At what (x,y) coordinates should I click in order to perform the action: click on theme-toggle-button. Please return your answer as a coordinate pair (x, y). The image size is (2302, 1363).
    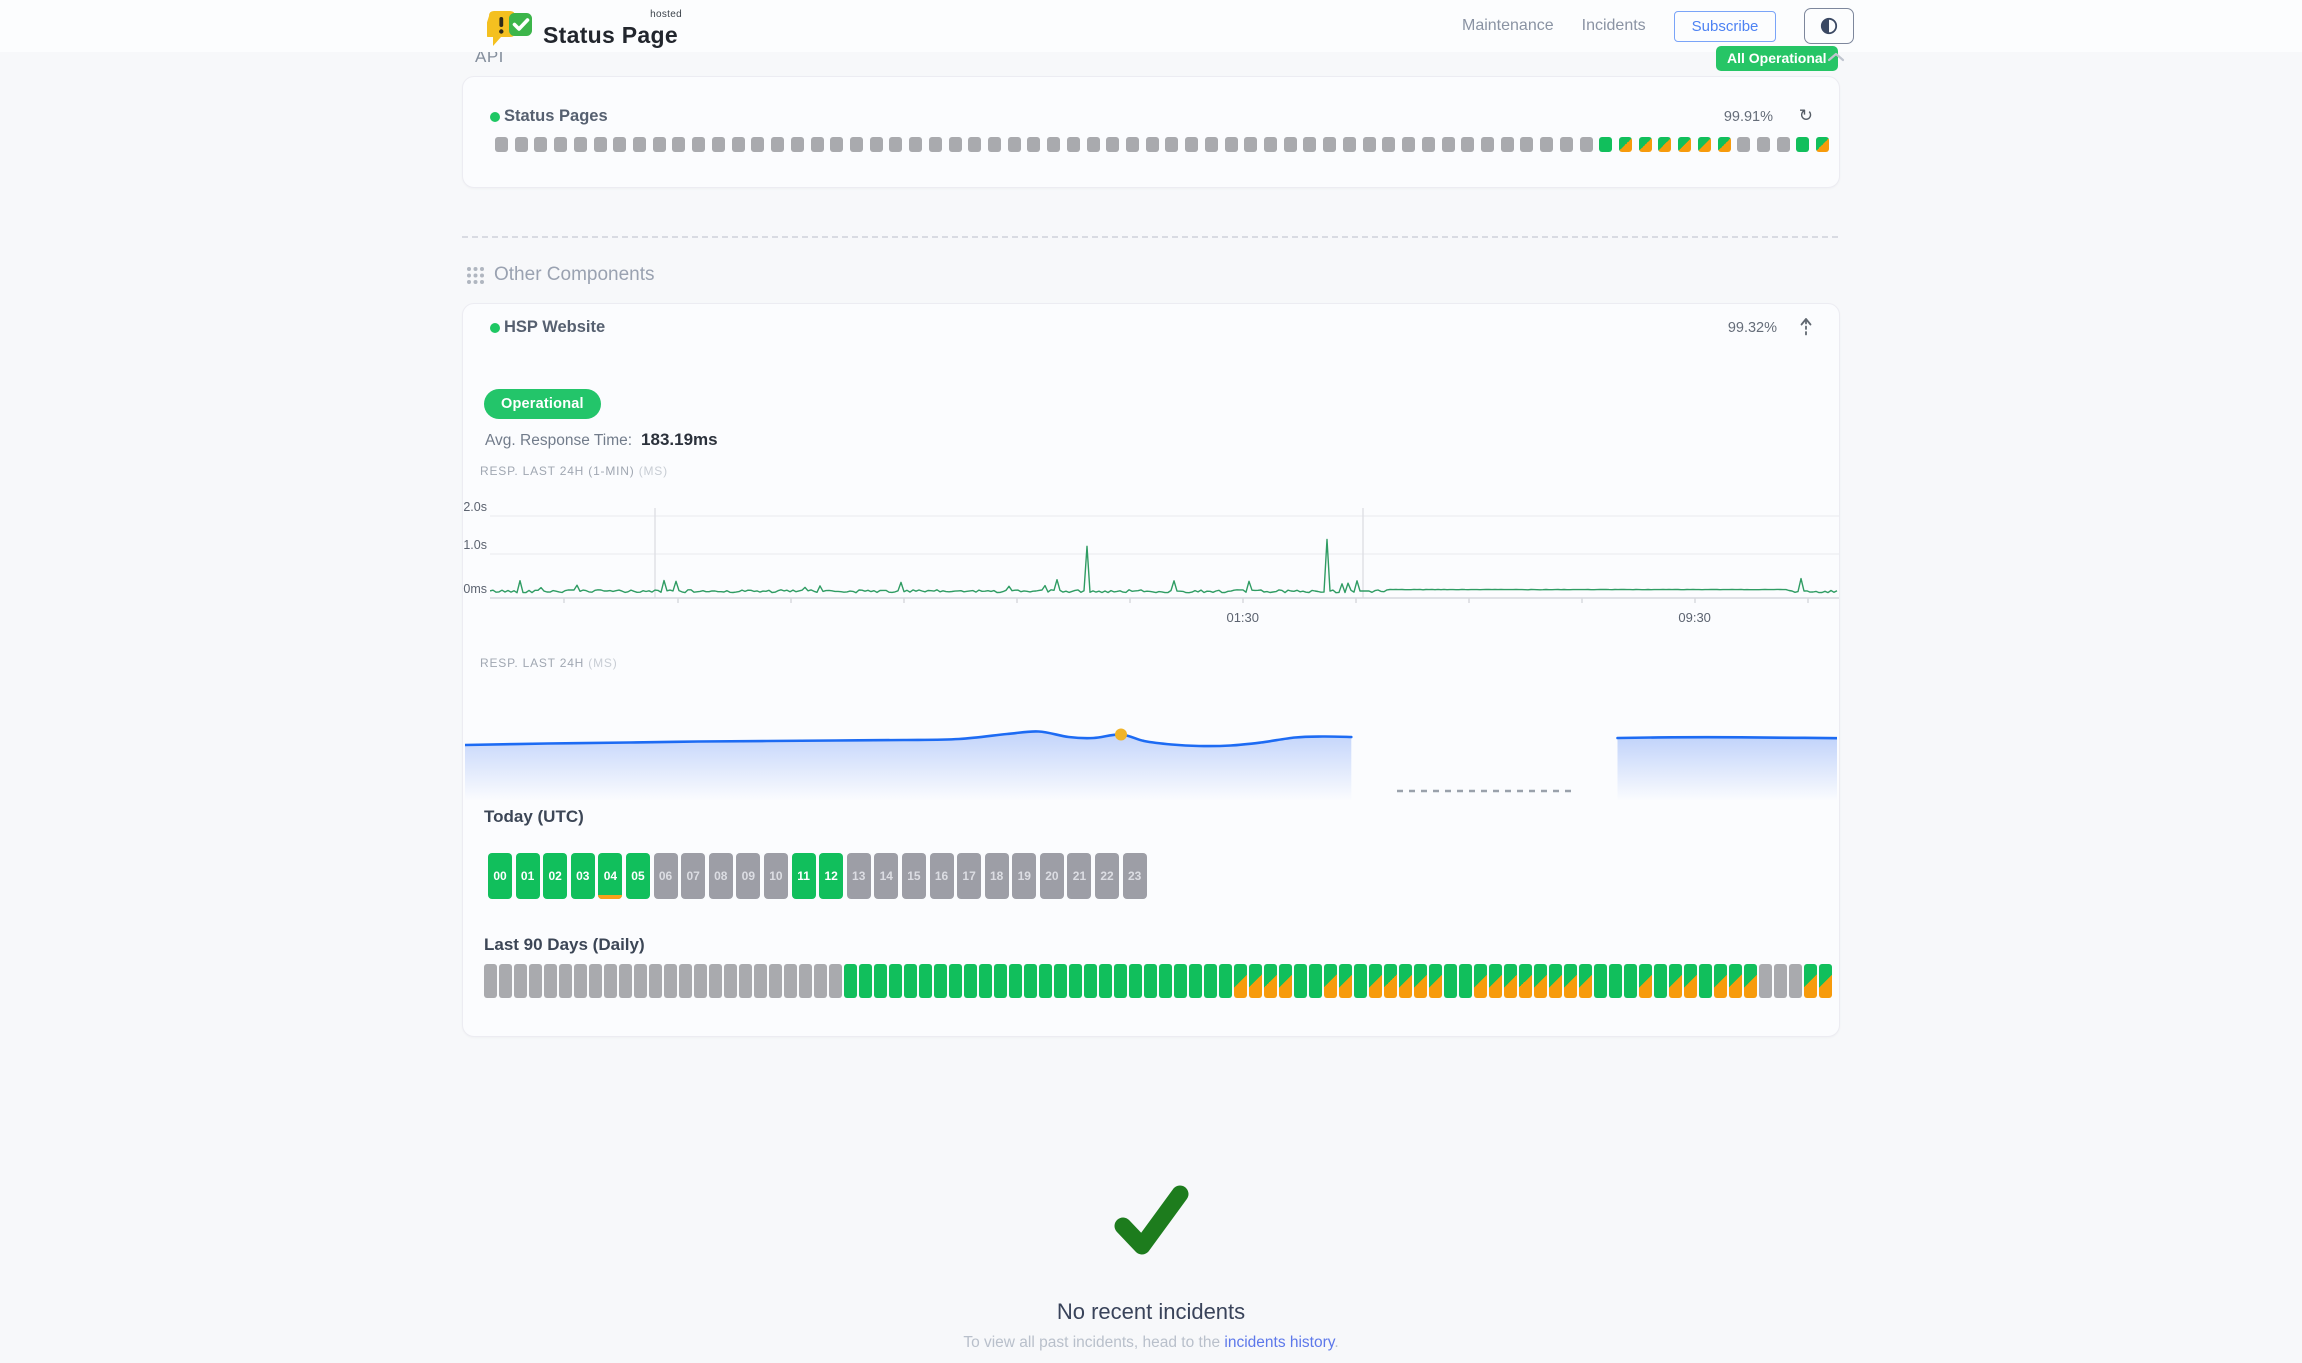
    Looking at the image, I should click on (1829, 26).